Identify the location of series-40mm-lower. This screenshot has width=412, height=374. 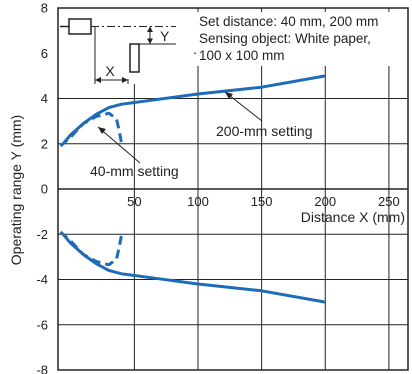
(91, 248).